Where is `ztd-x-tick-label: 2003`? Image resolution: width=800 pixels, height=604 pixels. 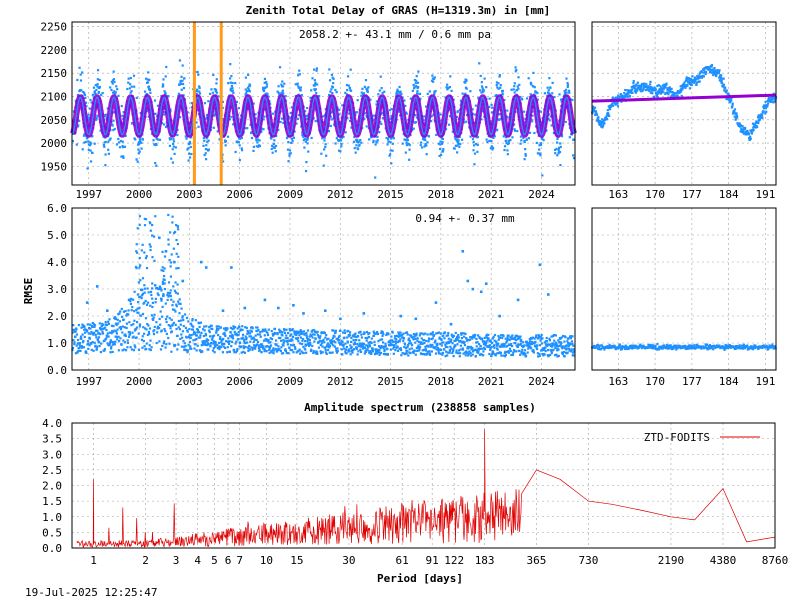 ztd-x-tick-label: 2003 is located at coordinates (189, 194).